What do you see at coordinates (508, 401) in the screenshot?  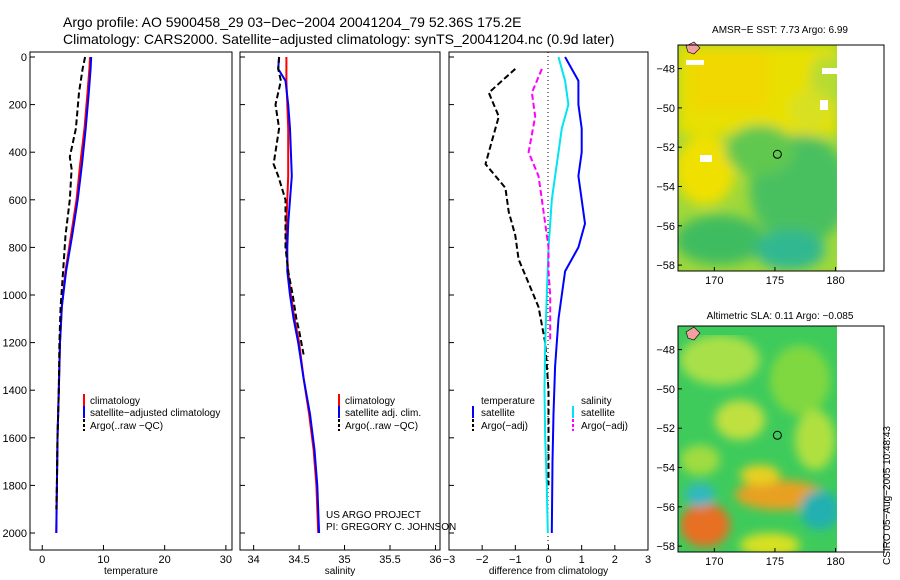 I see `legend-heading-temperature: temperature` at bounding box center [508, 401].